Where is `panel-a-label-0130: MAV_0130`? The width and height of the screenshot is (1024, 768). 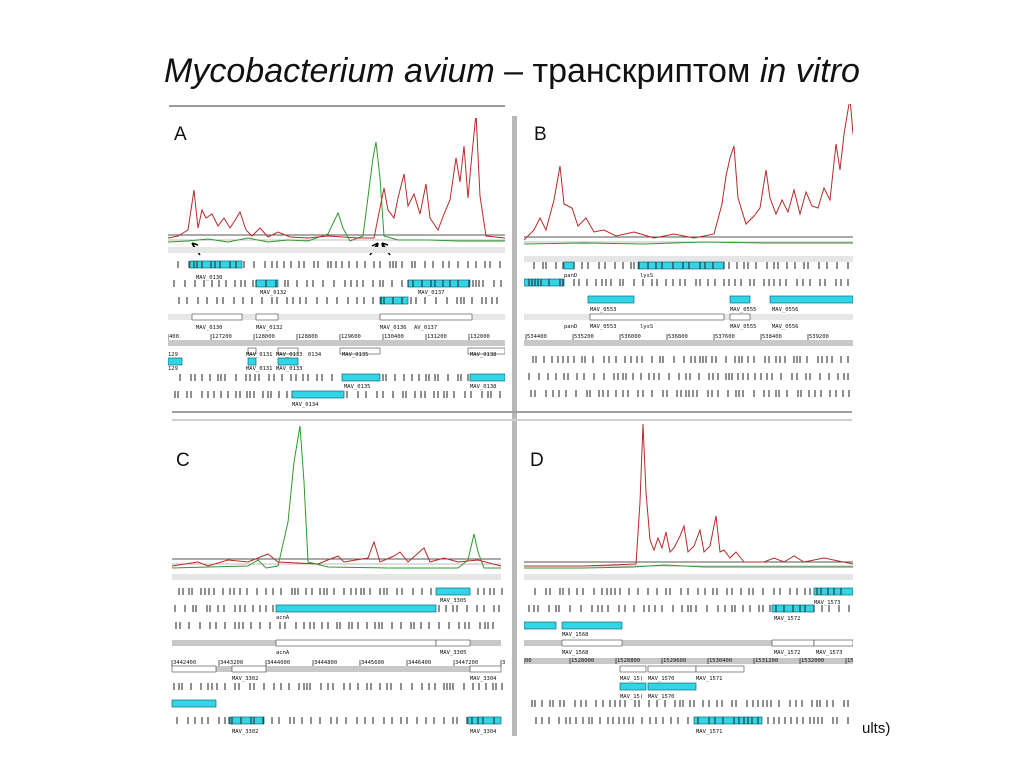
panel-a-label-0130: MAV_0130 is located at coordinates (209, 278).